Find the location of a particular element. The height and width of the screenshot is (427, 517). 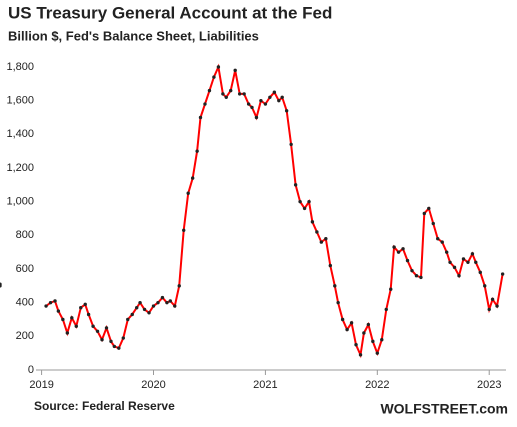

y-tick-label: 400 is located at coordinates (25, 303).